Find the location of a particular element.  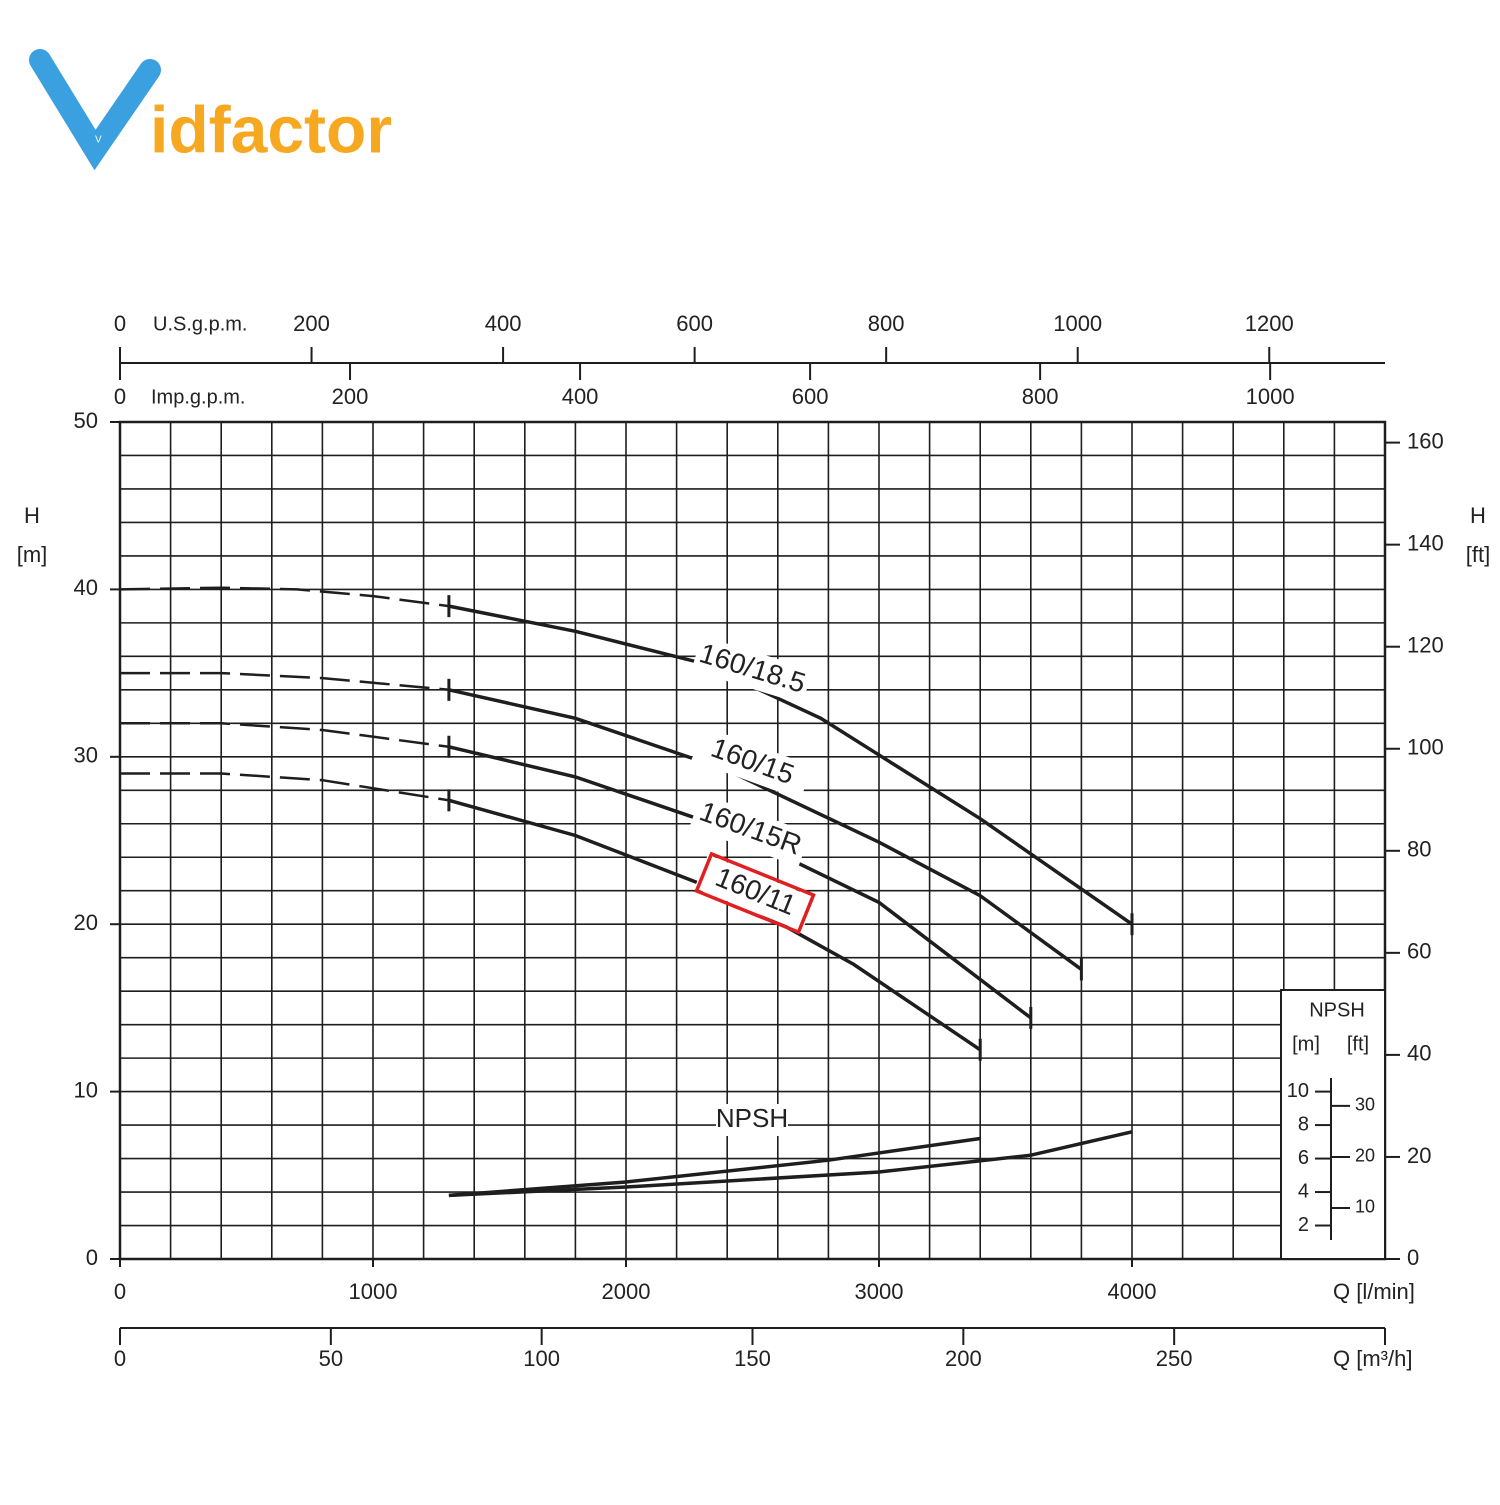

highlight-box is located at coordinates (755, 893).